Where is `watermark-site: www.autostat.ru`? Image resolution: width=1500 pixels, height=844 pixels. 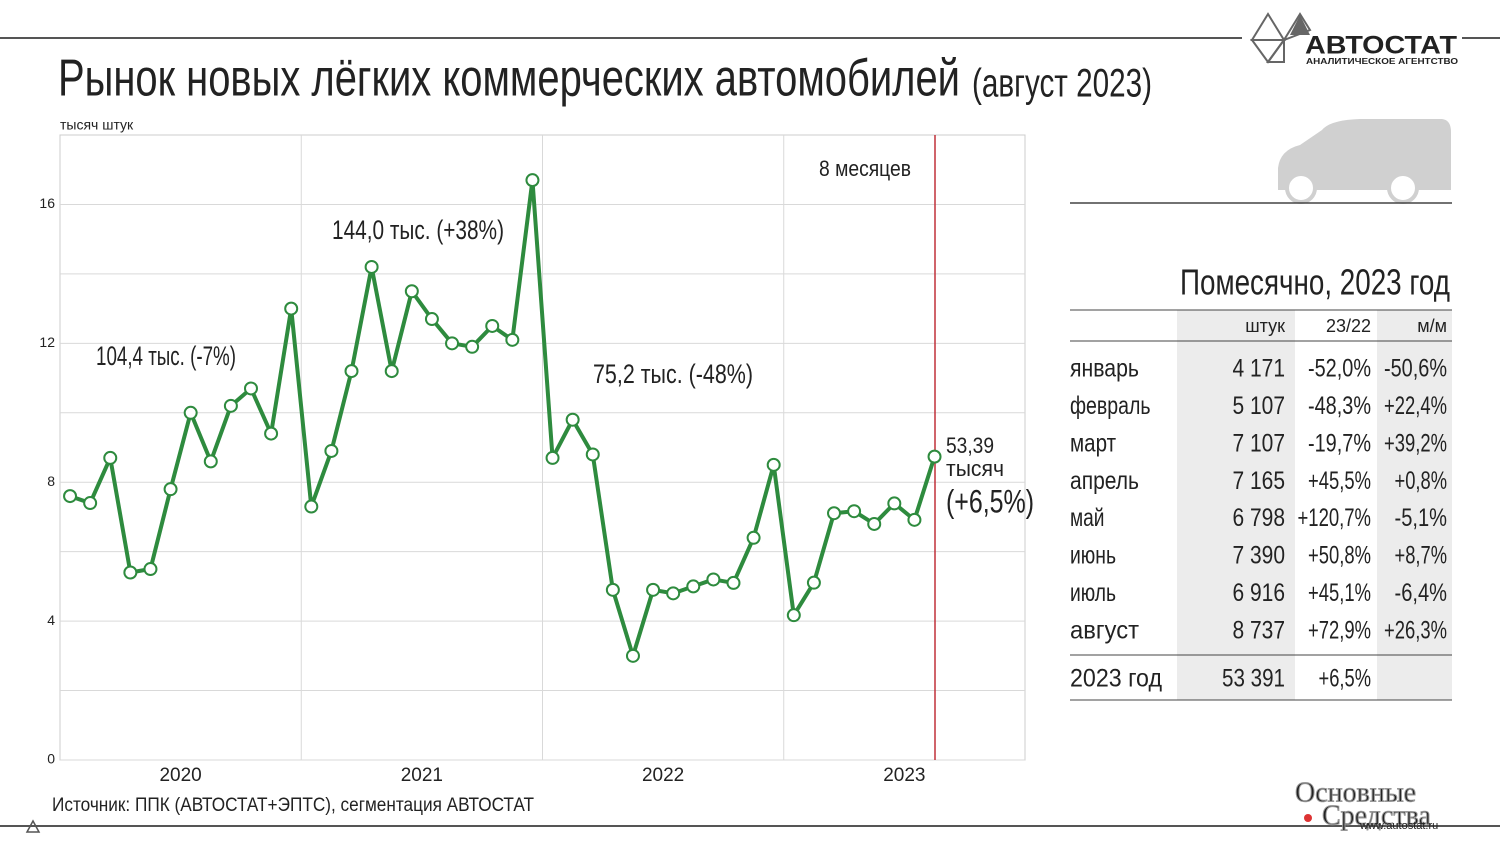 watermark-site: www.autostat.ru is located at coordinates (1398, 826).